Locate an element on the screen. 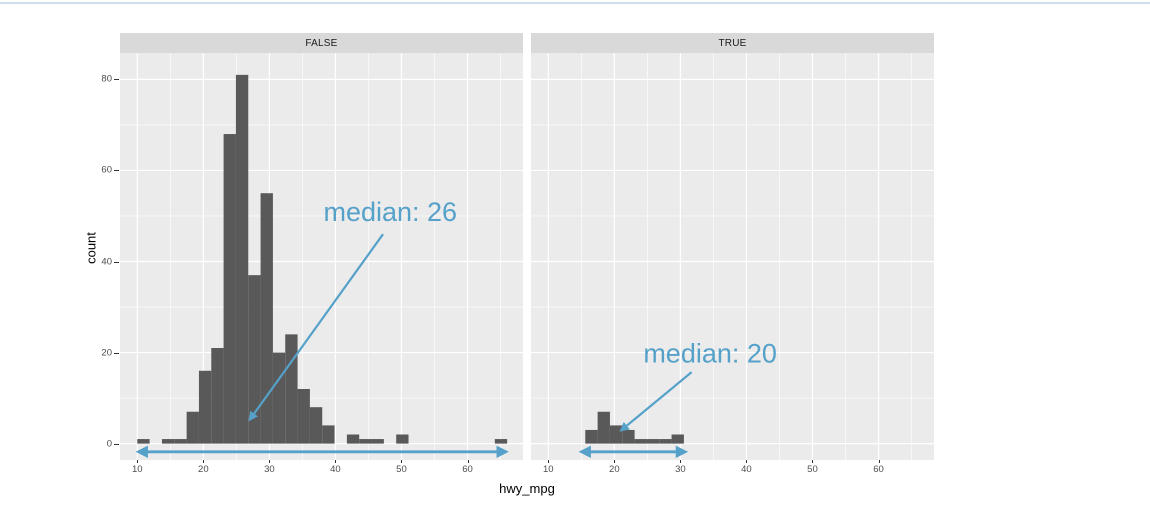 This screenshot has width=1150, height=520. y-tick-label: 20 is located at coordinates (106, 353).